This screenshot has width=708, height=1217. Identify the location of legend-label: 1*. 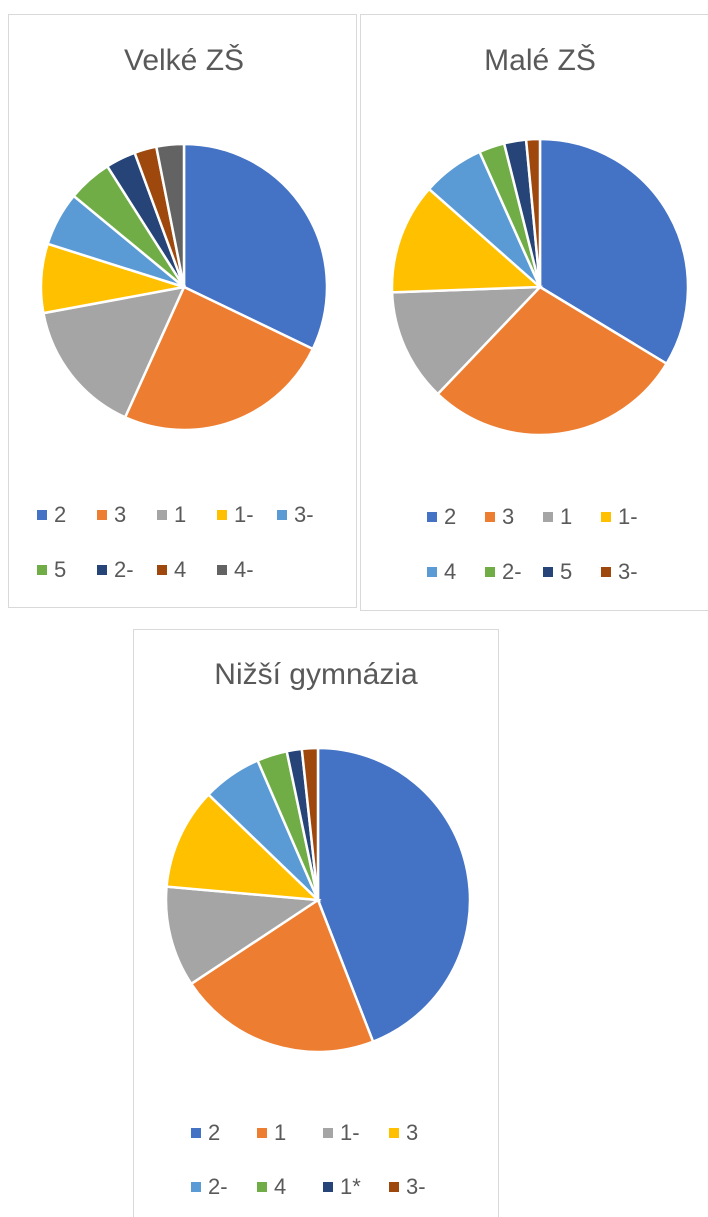
(350, 1186).